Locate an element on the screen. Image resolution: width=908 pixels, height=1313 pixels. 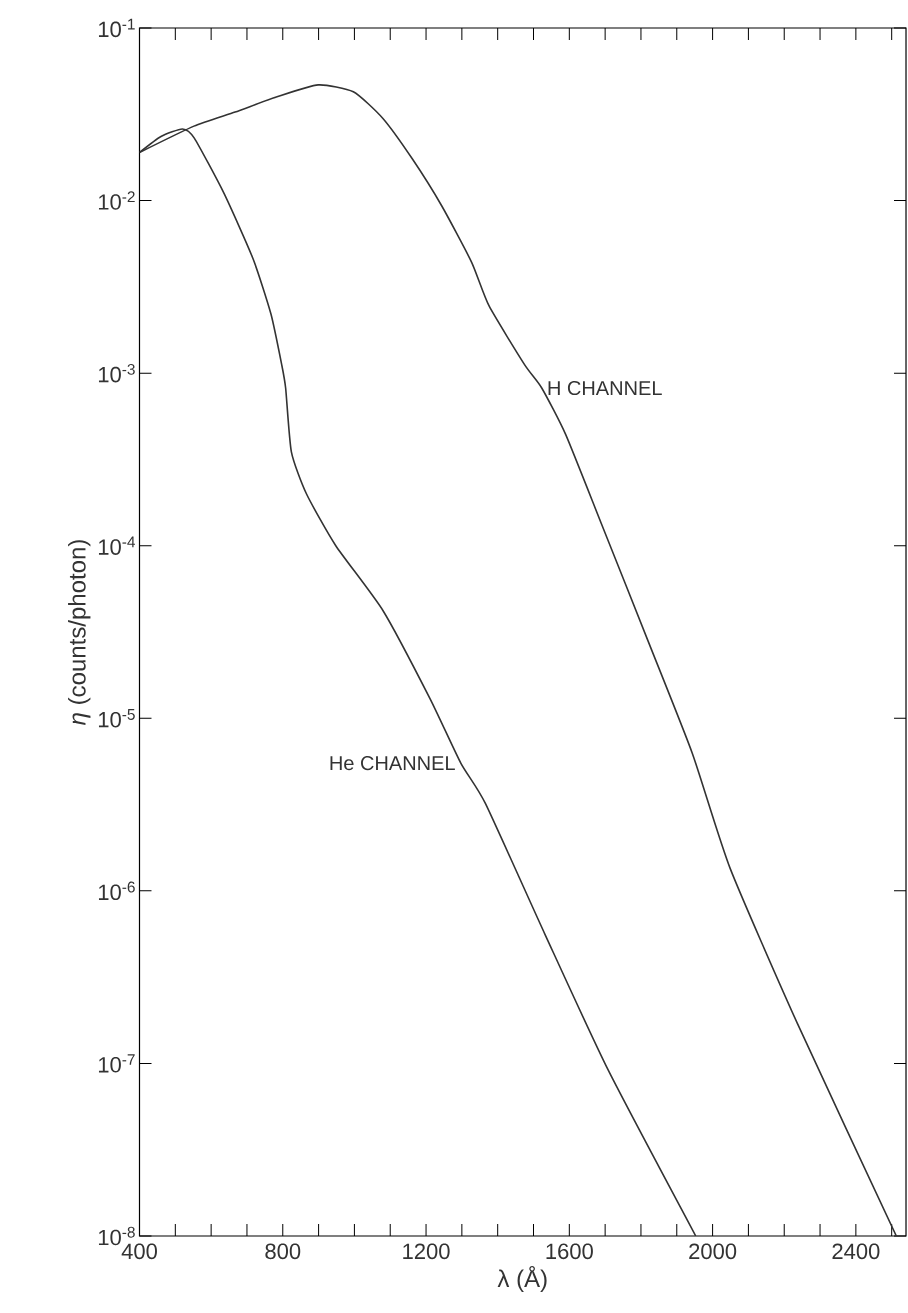
x-tick-label: 2400 is located at coordinates (856, 1251).